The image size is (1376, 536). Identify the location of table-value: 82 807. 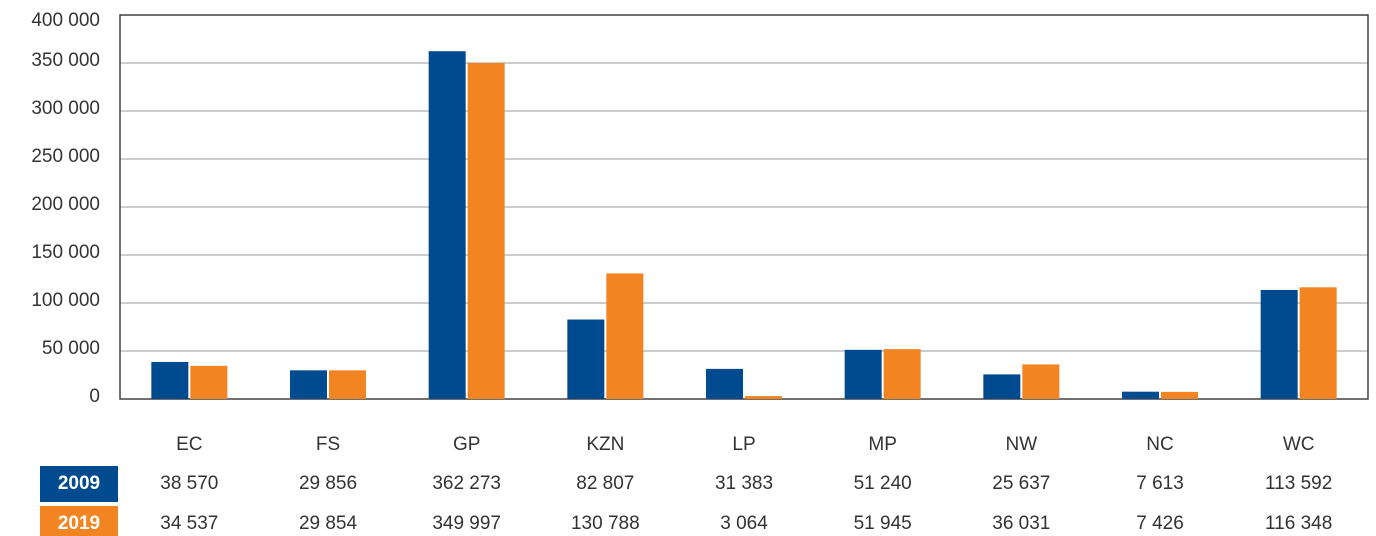
(605, 483).